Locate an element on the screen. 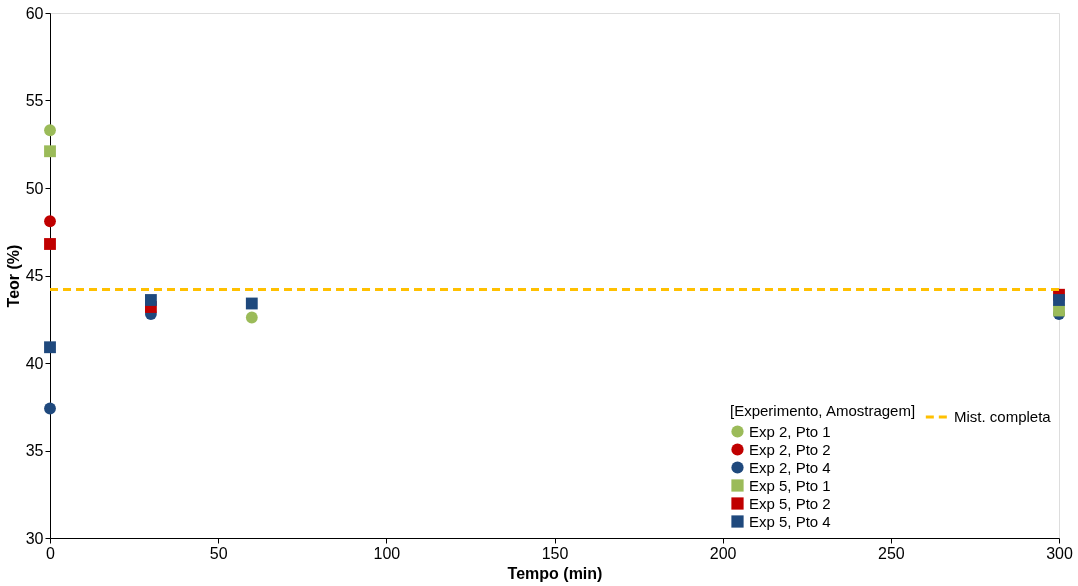 This screenshot has height=586, width=1078. legend-title: [Experimento, Amostragem] is located at coordinates (823, 410).